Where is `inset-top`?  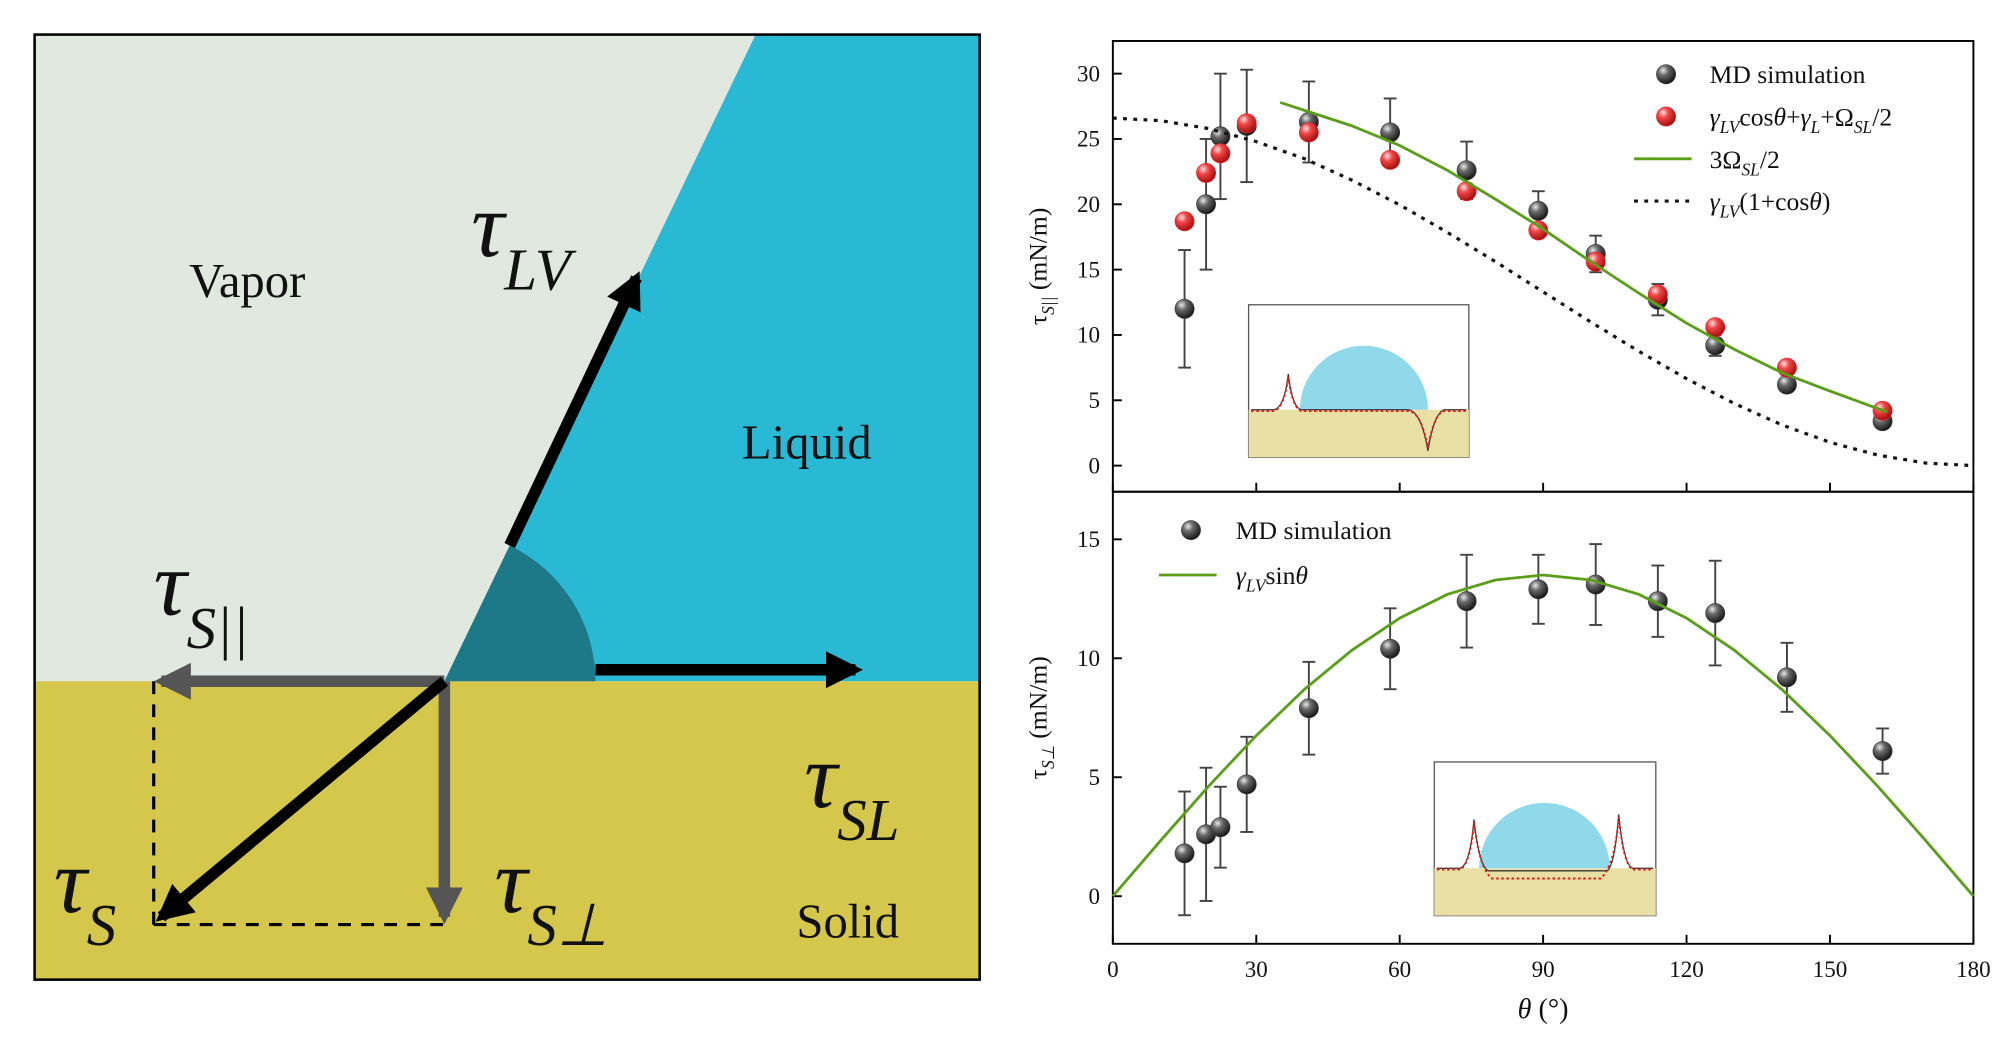
inset-top is located at coordinates (1358, 381).